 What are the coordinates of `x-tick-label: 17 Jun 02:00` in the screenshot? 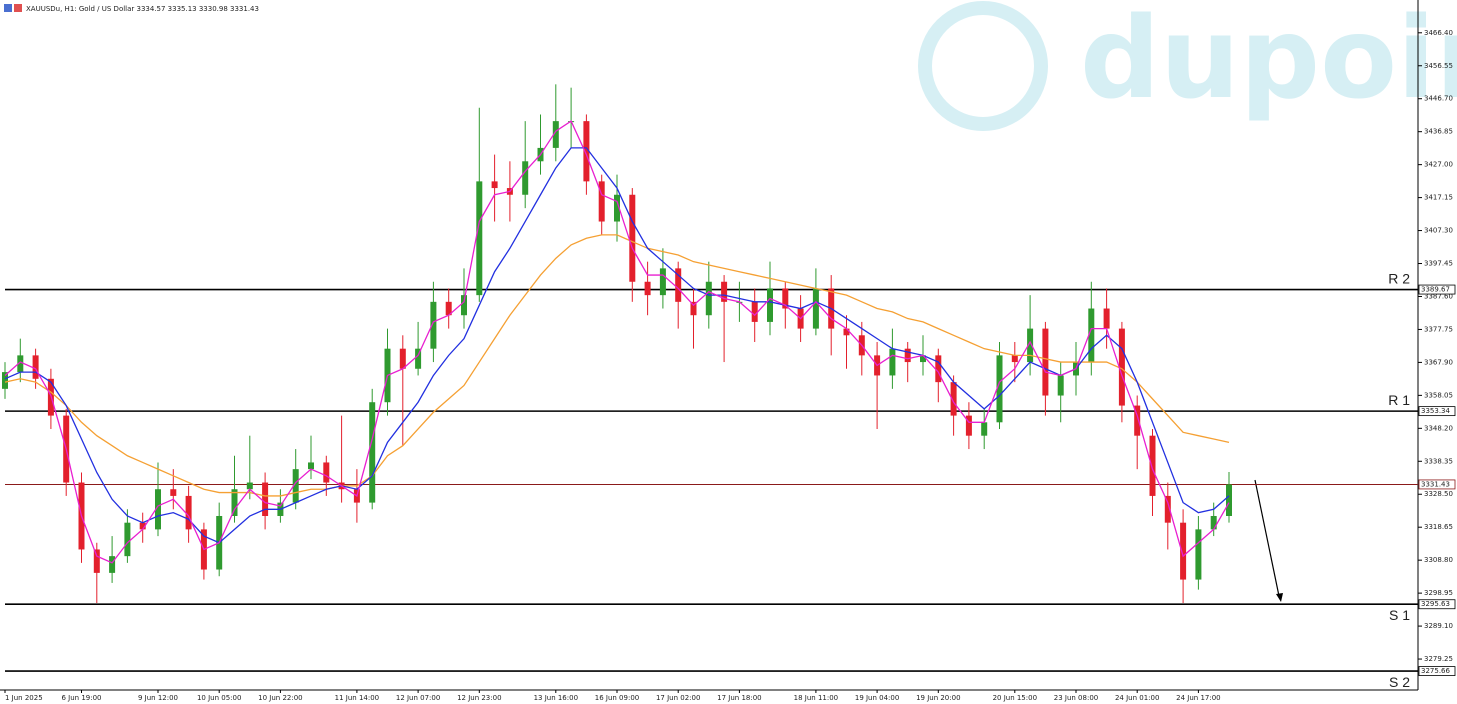 It's located at (678, 698).